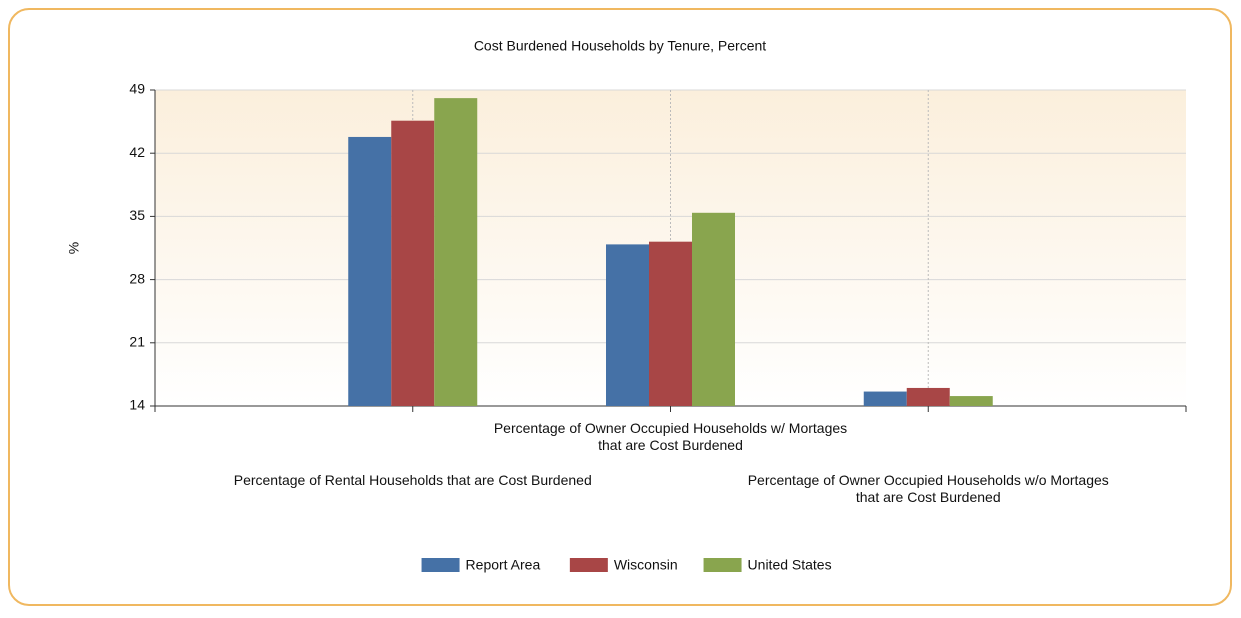  What do you see at coordinates (137, 89) in the screenshot?
I see `y-tick-label: 49` at bounding box center [137, 89].